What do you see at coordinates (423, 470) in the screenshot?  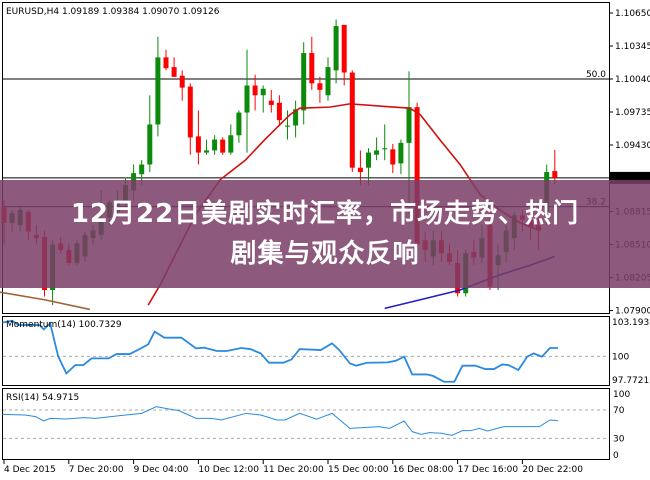 I see `time-axis-label: 16 Dec 08:00` at bounding box center [423, 470].